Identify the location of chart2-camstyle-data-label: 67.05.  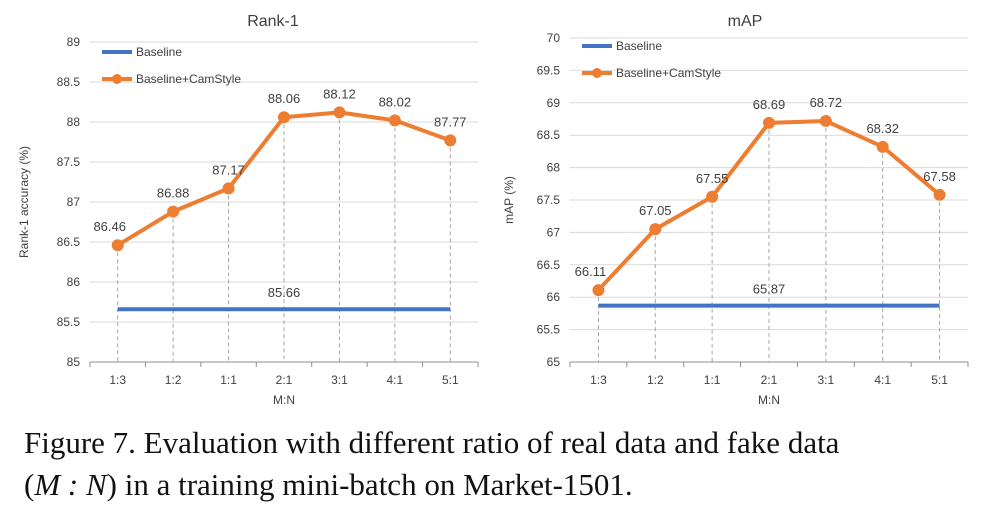
(655, 210).